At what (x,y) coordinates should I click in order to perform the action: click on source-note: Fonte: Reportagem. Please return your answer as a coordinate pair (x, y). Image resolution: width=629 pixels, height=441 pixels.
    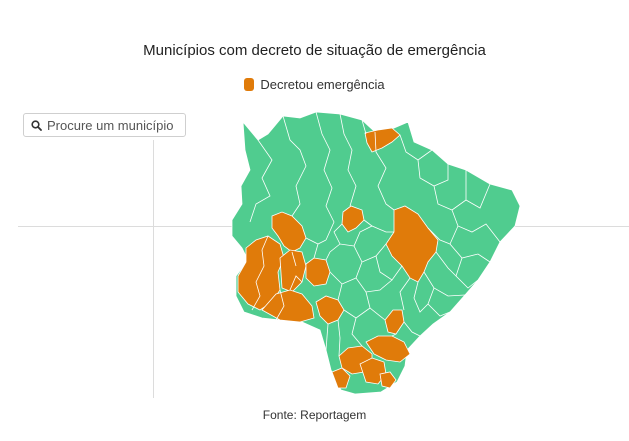
    Looking at the image, I should click on (314, 415).